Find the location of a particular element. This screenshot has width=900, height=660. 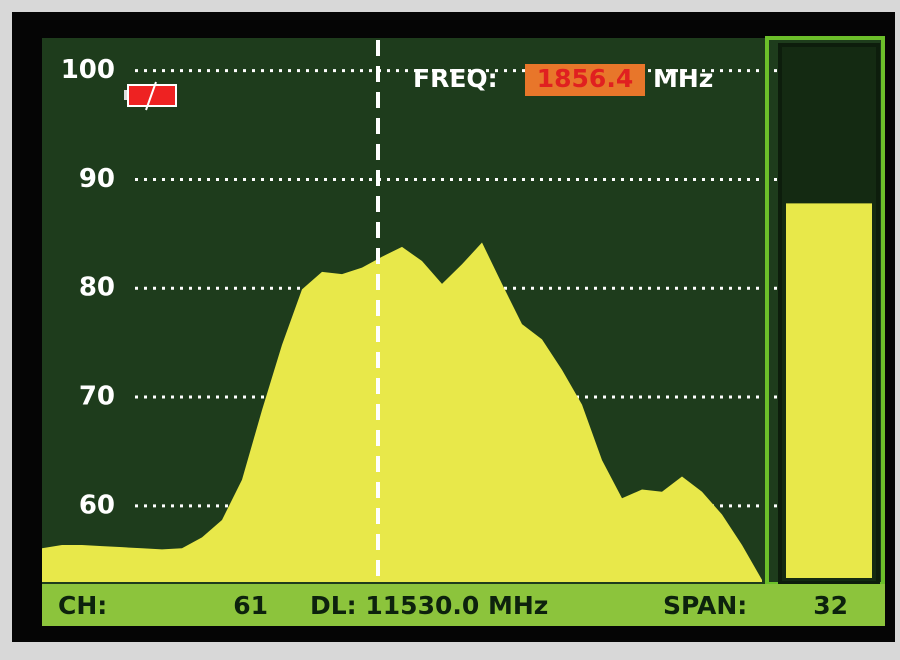

battery-mark is located at coordinates (151, 96).